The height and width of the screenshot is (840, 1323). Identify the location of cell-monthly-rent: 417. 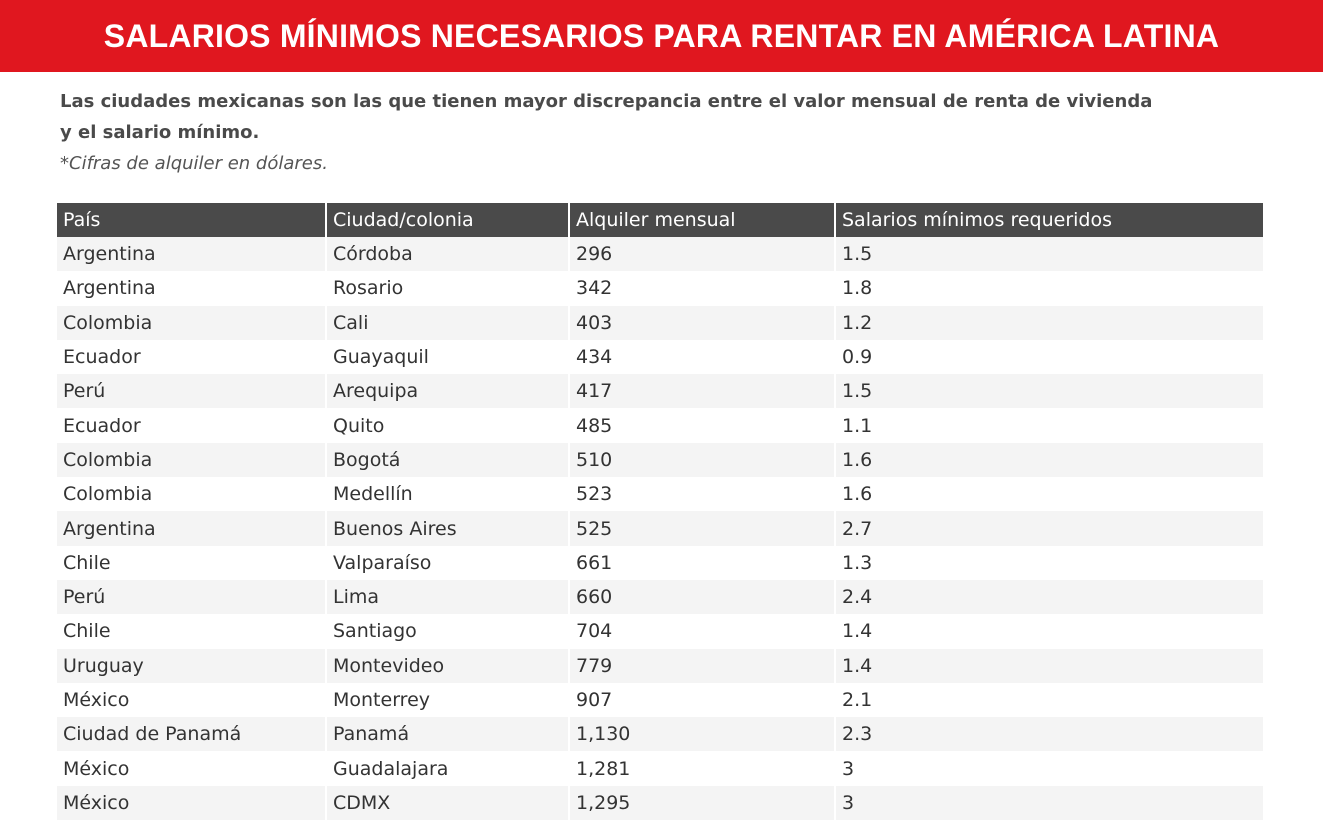
(702, 391).